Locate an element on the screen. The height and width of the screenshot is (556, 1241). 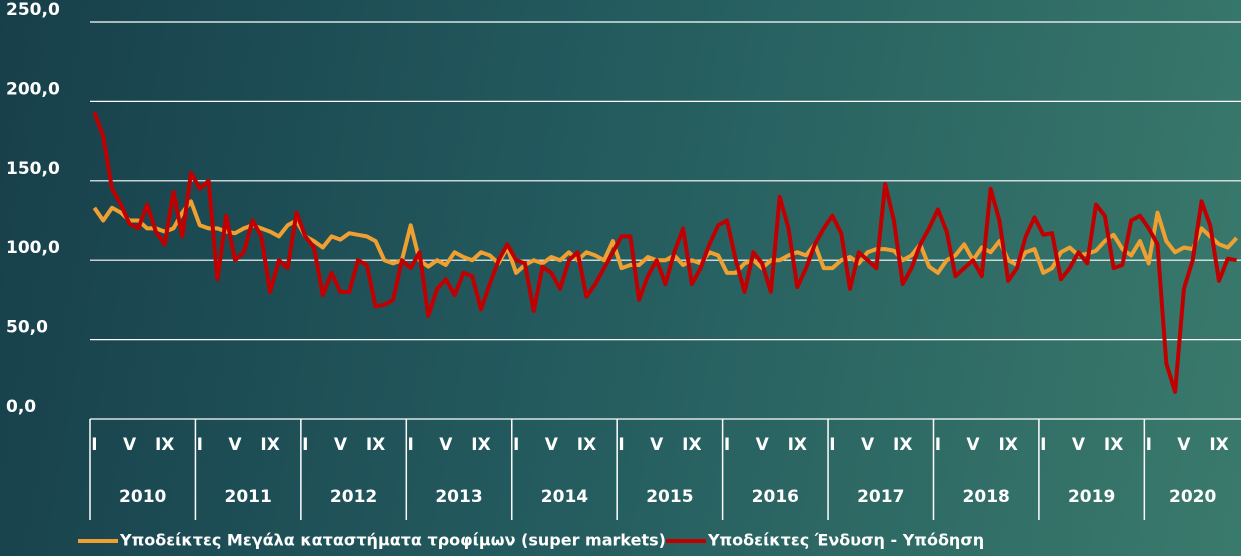
legend-label: Υποδείκτες Ένδυση - Υπόδηση is located at coordinates (845, 540).